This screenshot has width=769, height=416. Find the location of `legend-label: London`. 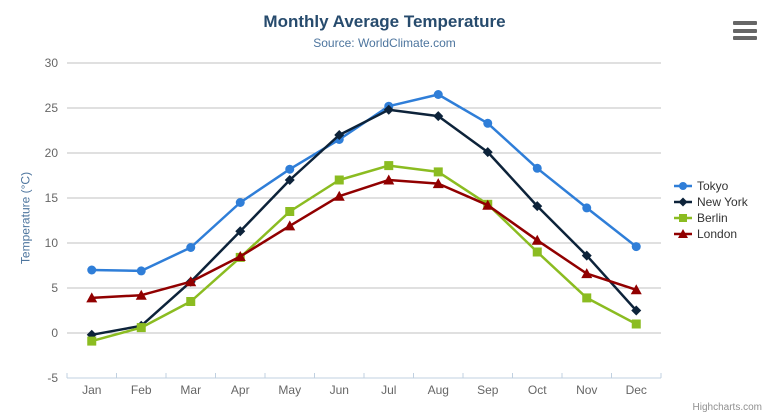

legend-label: London is located at coordinates (717, 234).